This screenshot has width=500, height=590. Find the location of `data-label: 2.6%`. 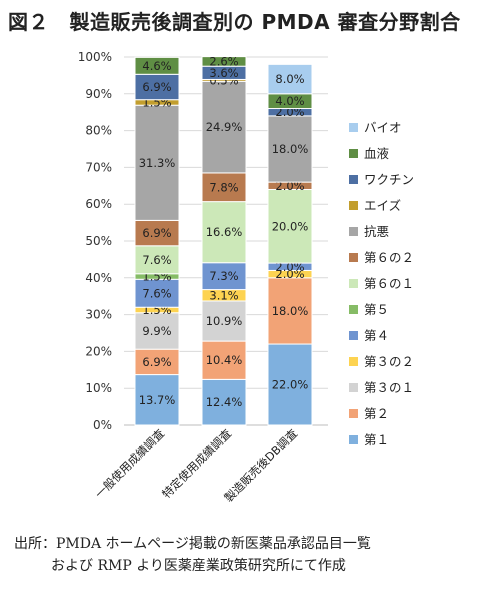

data-label: 2.6% is located at coordinates (223, 61).